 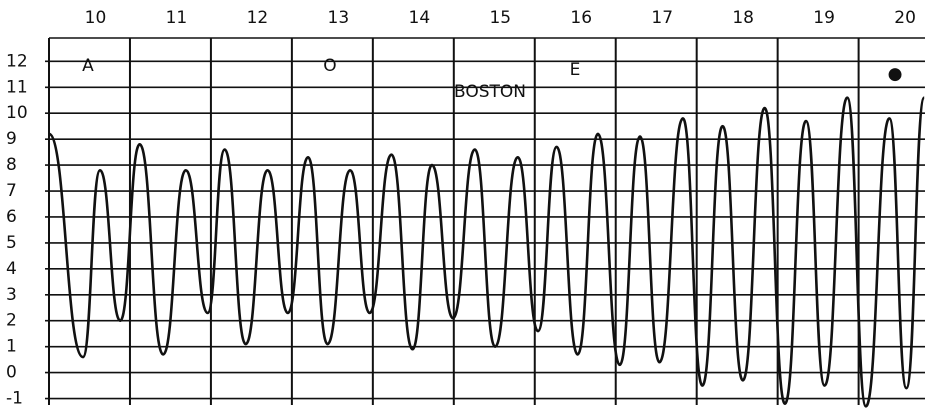 What do you see at coordinates (17, 87) in the screenshot?
I see `y-tick-label: 11` at bounding box center [17, 87].